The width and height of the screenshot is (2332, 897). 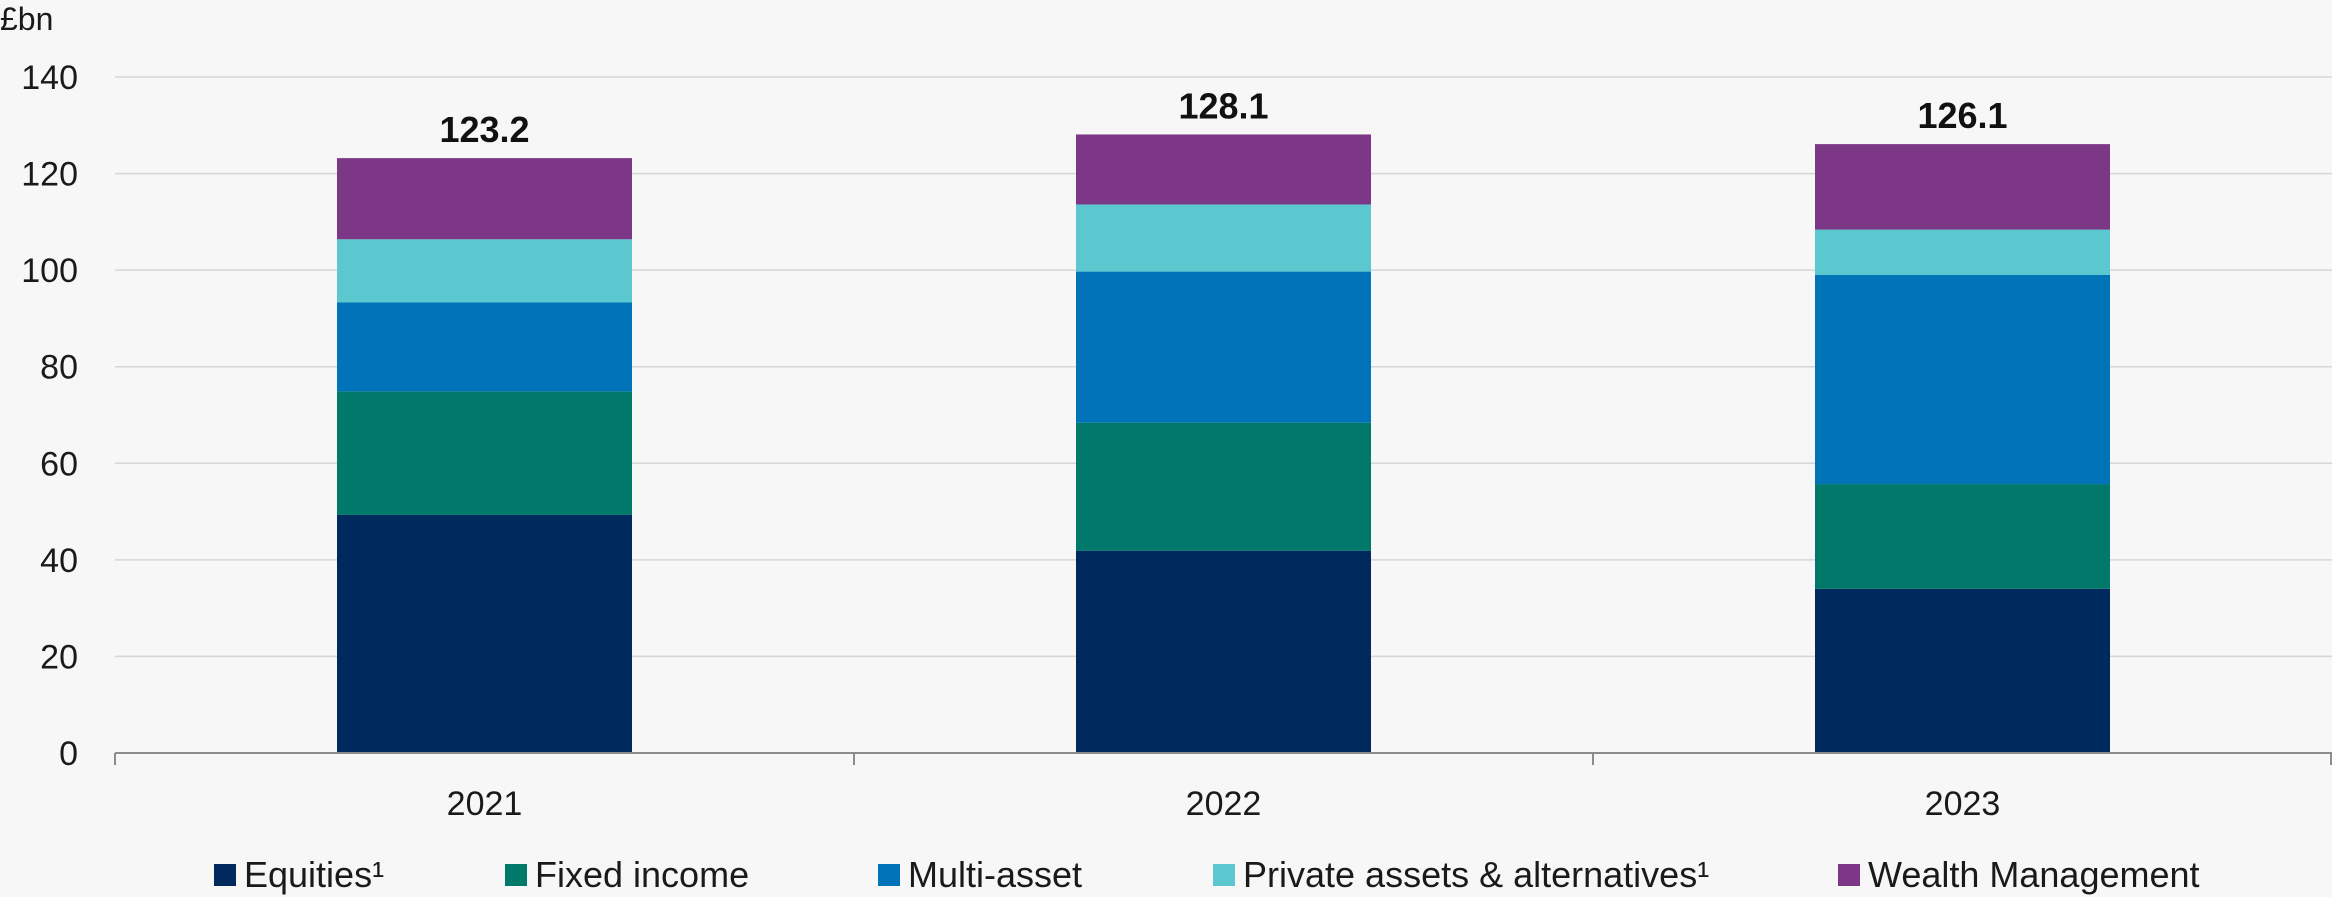 I want to click on legend-label: Private assets & alternatives¹, so click(x=1476, y=874).